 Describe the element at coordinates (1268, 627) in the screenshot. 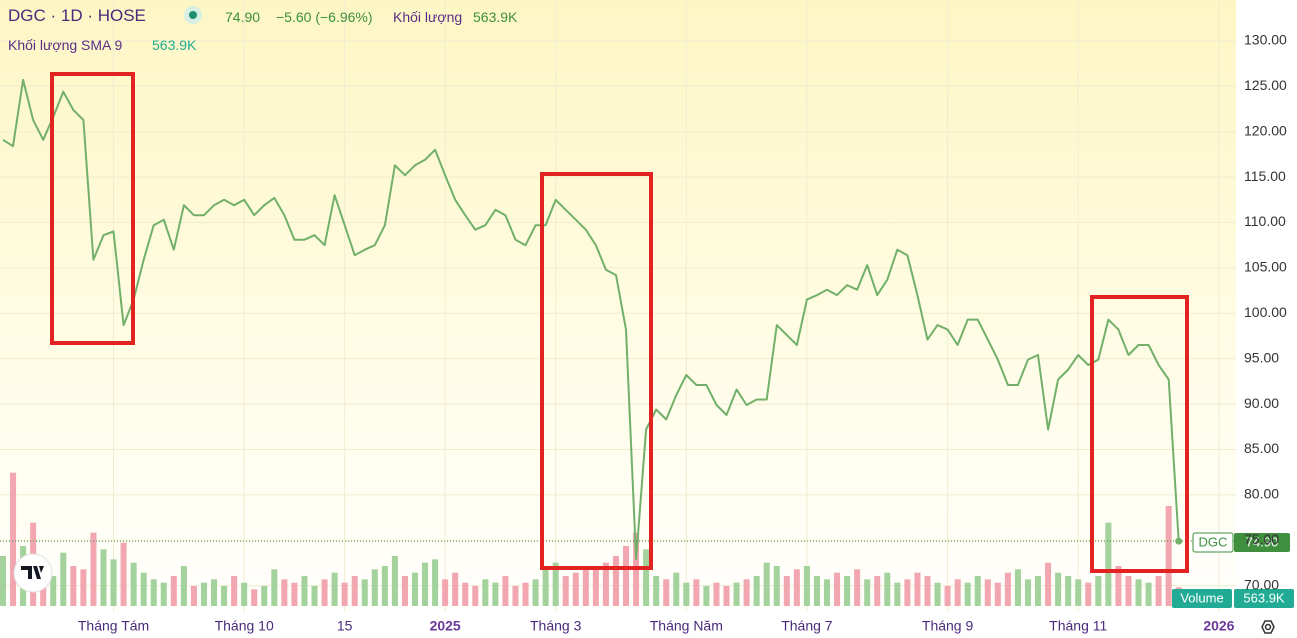

I see `settings-icon` at that location.